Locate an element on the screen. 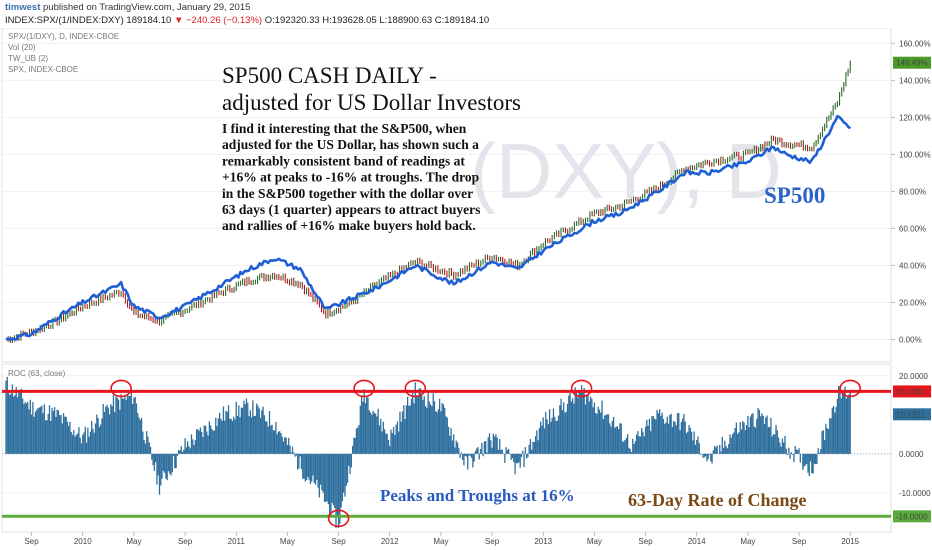  last-price-tag is located at coordinates (912, 62).